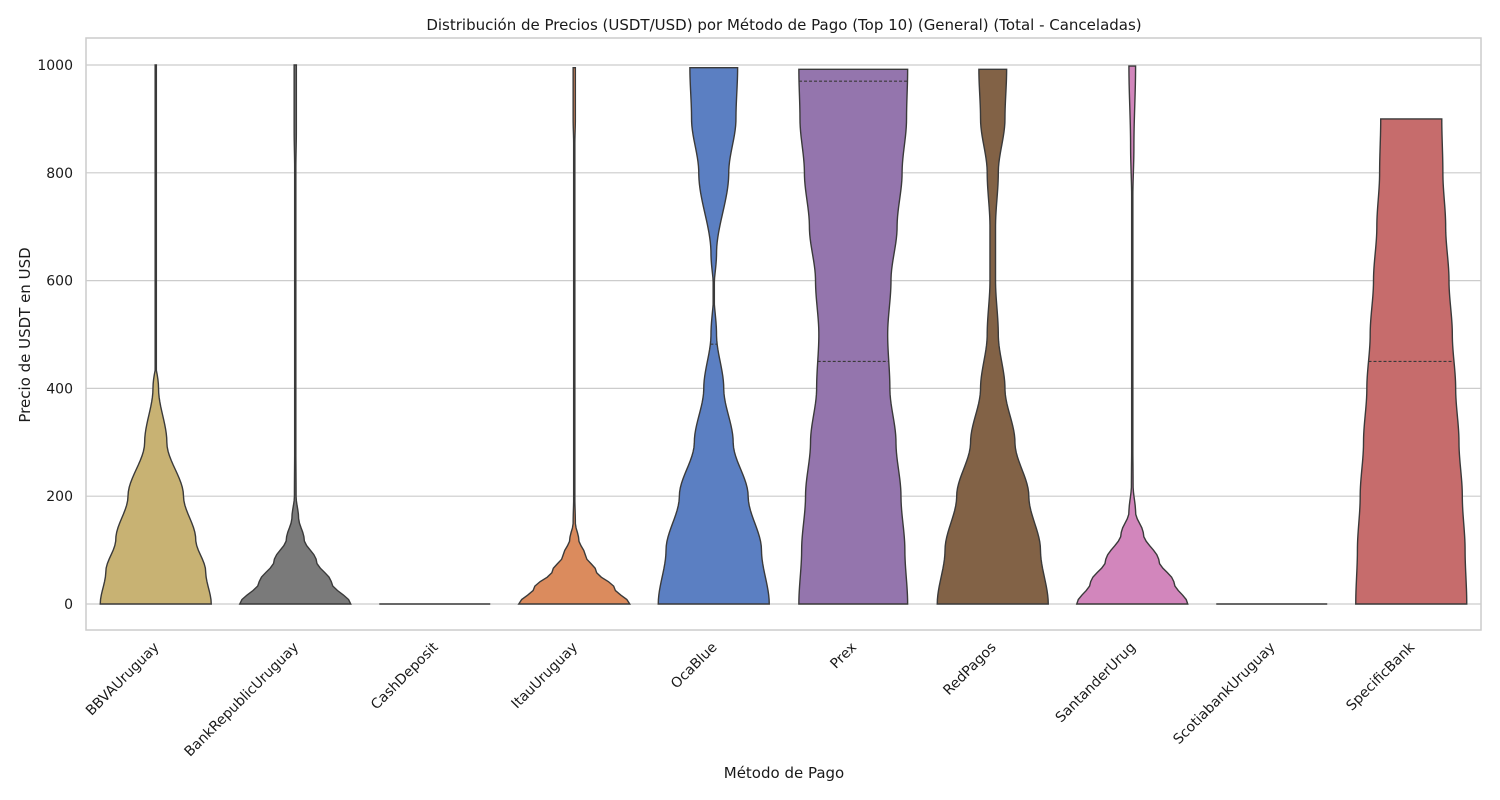 Image resolution: width=1500 pixels, height=800 pixels. What do you see at coordinates (969, 669) in the screenshot?
I see `x-tick-label-redpagos: RedPagos` at bounding box center [969, 669].